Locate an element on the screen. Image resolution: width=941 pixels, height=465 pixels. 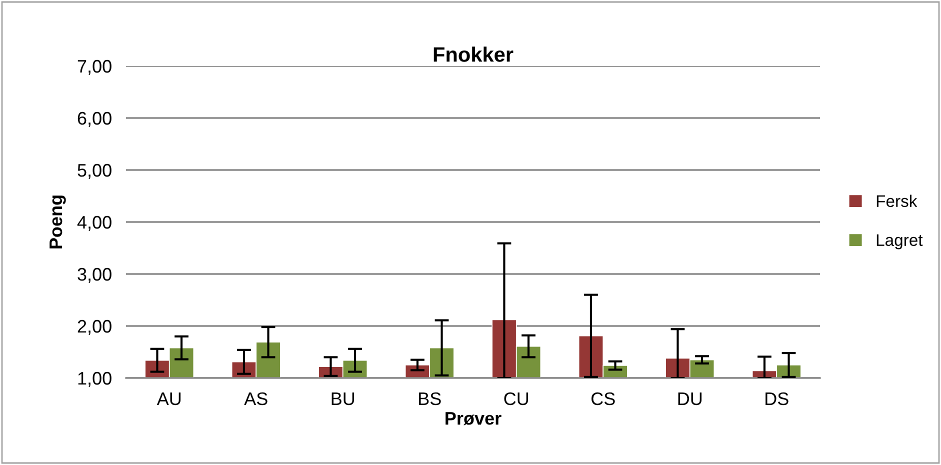
x-tick-label: AS is located at coordinates (256, 399).